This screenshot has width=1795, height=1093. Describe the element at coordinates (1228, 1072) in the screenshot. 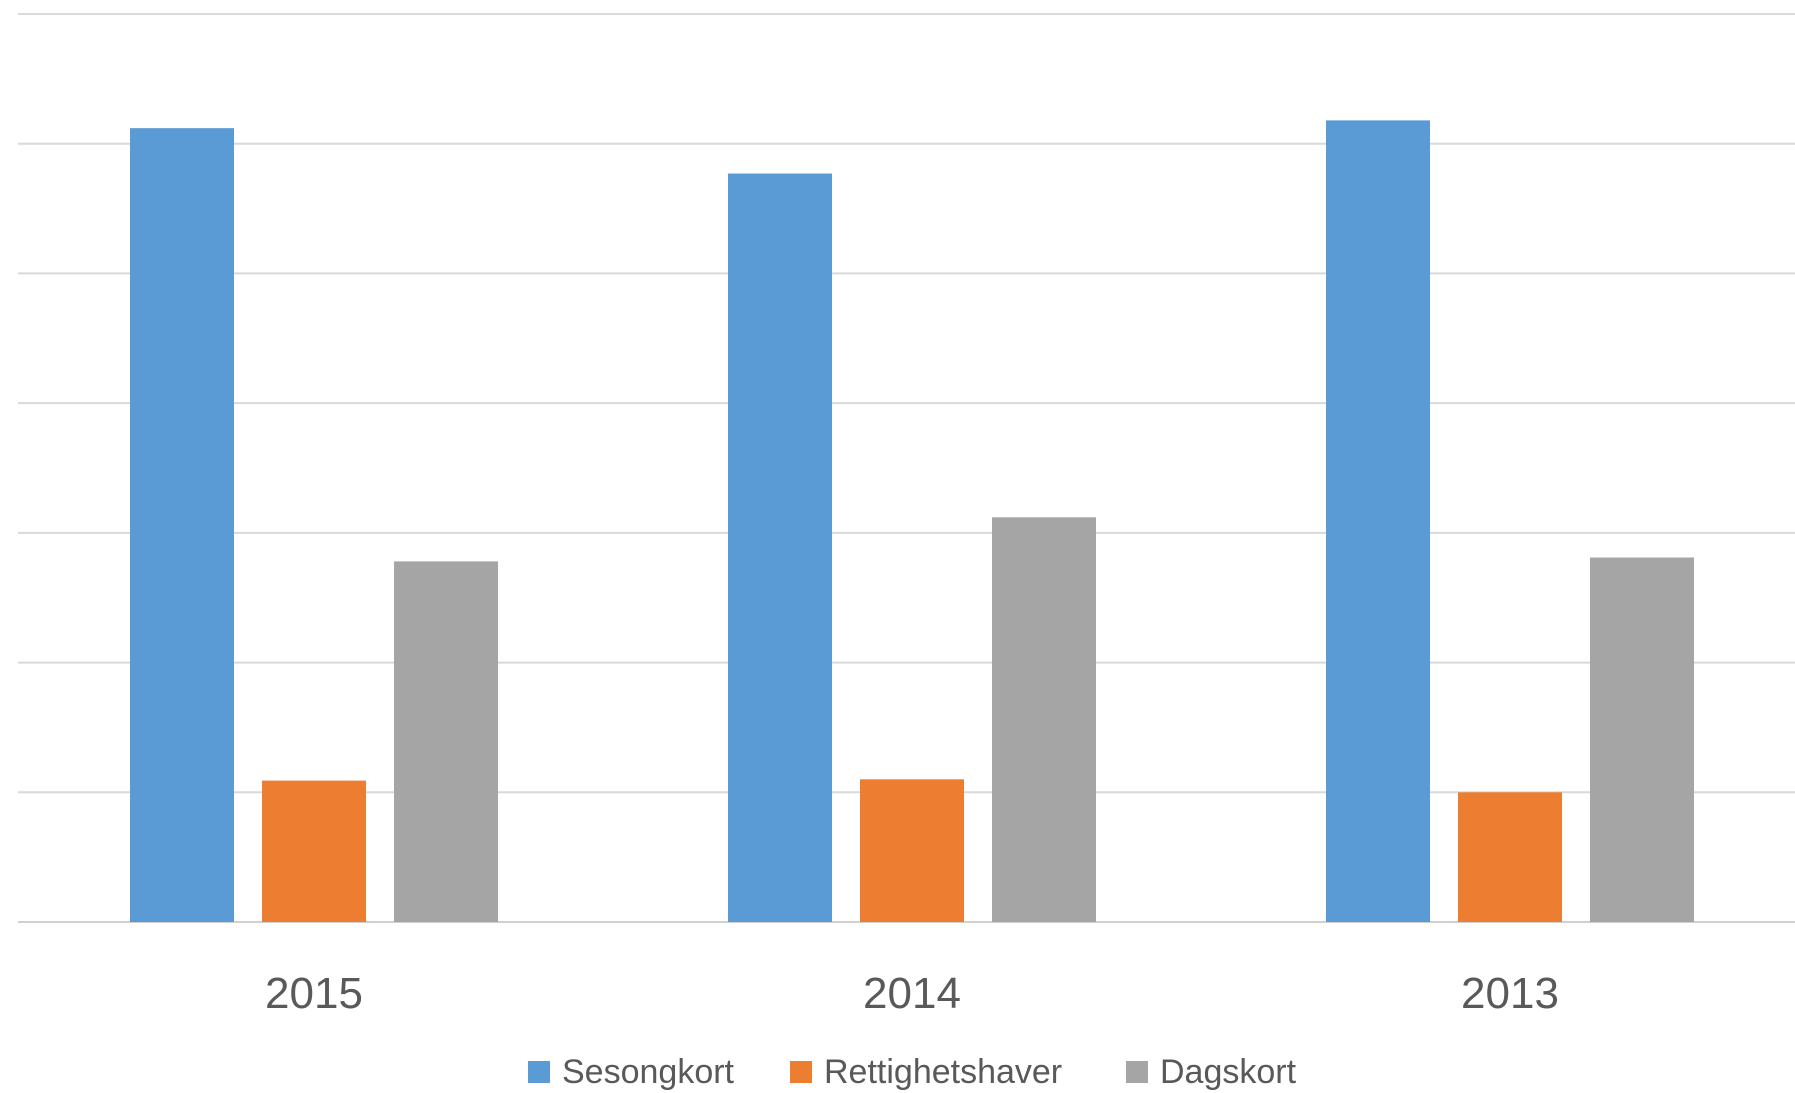

I see `legend-label: Dagskort` at that location.